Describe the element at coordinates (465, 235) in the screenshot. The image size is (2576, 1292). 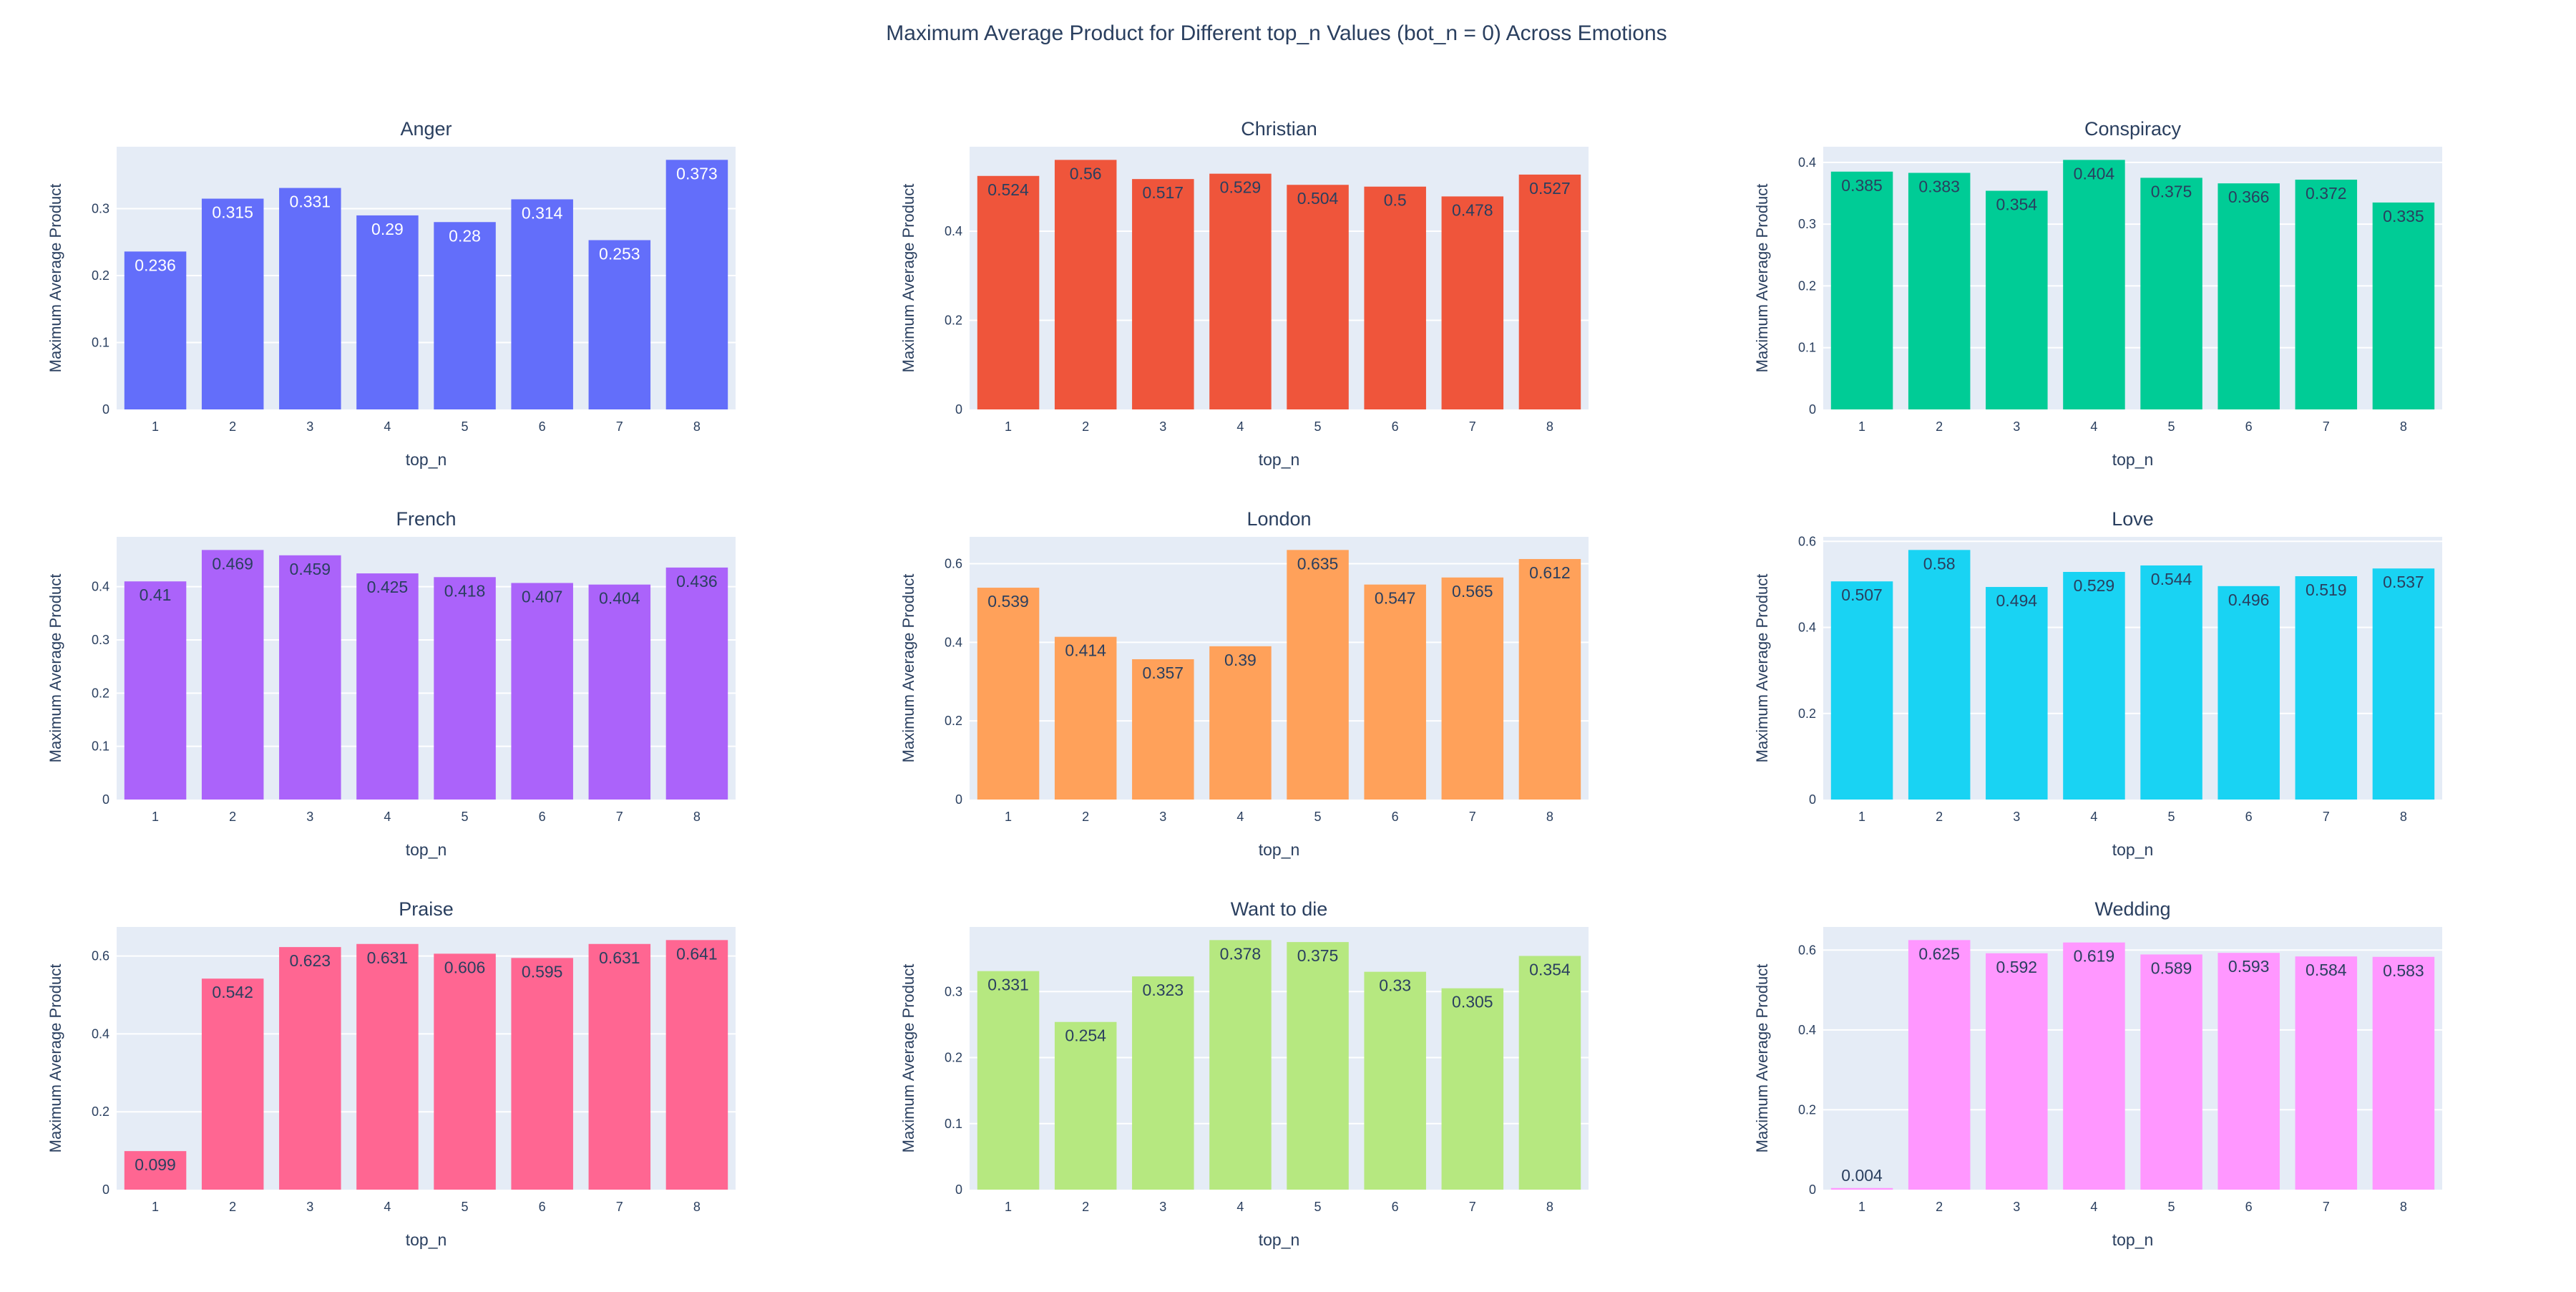
I see `bar-data-label: 0.28` at that location.